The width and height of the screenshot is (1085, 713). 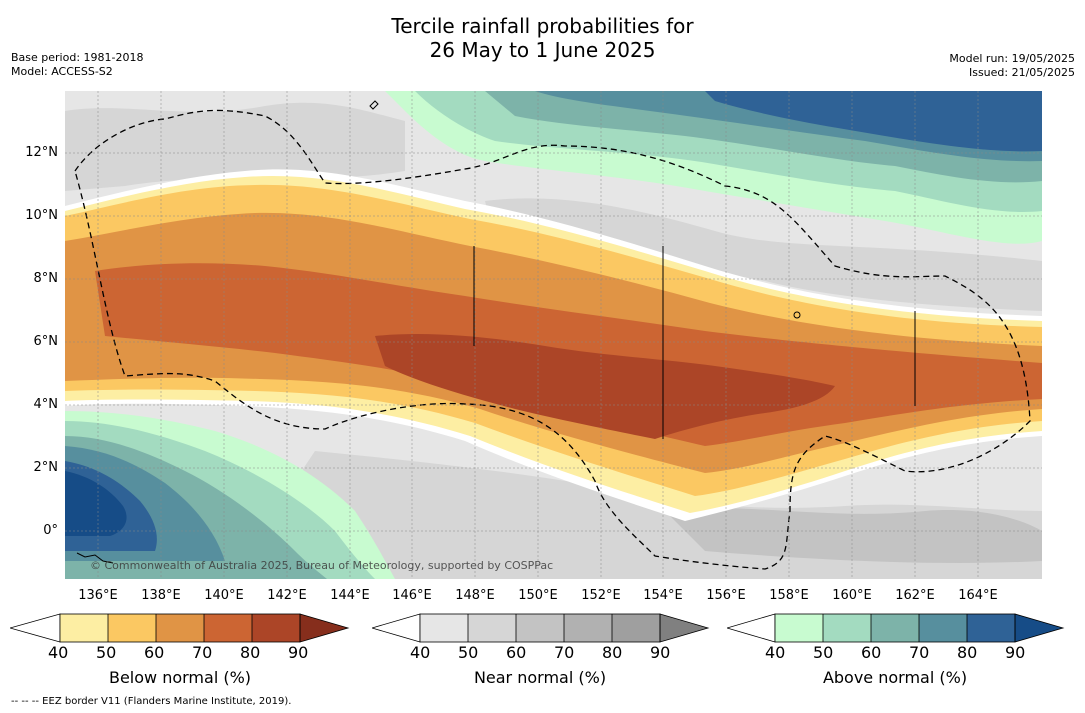 What do you see at coordinates (663, 595) in the screenshot?
I see `x-tick-label: 154°E` at bounding box center [663, 595].